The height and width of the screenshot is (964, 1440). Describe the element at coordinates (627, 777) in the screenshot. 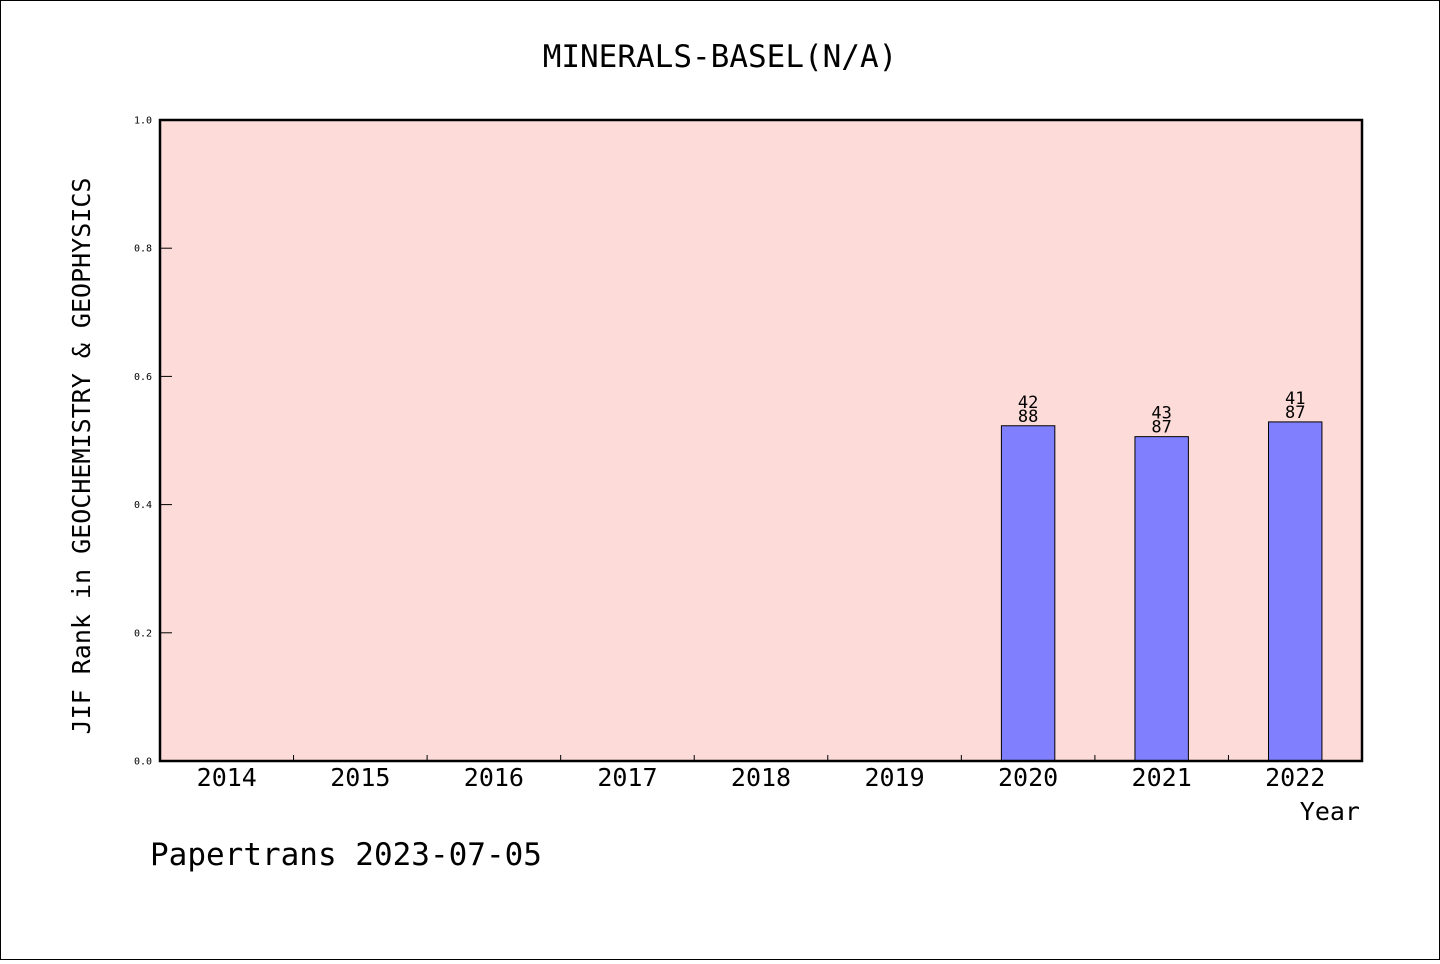

I see `x-tick-label: 2017` at that location.